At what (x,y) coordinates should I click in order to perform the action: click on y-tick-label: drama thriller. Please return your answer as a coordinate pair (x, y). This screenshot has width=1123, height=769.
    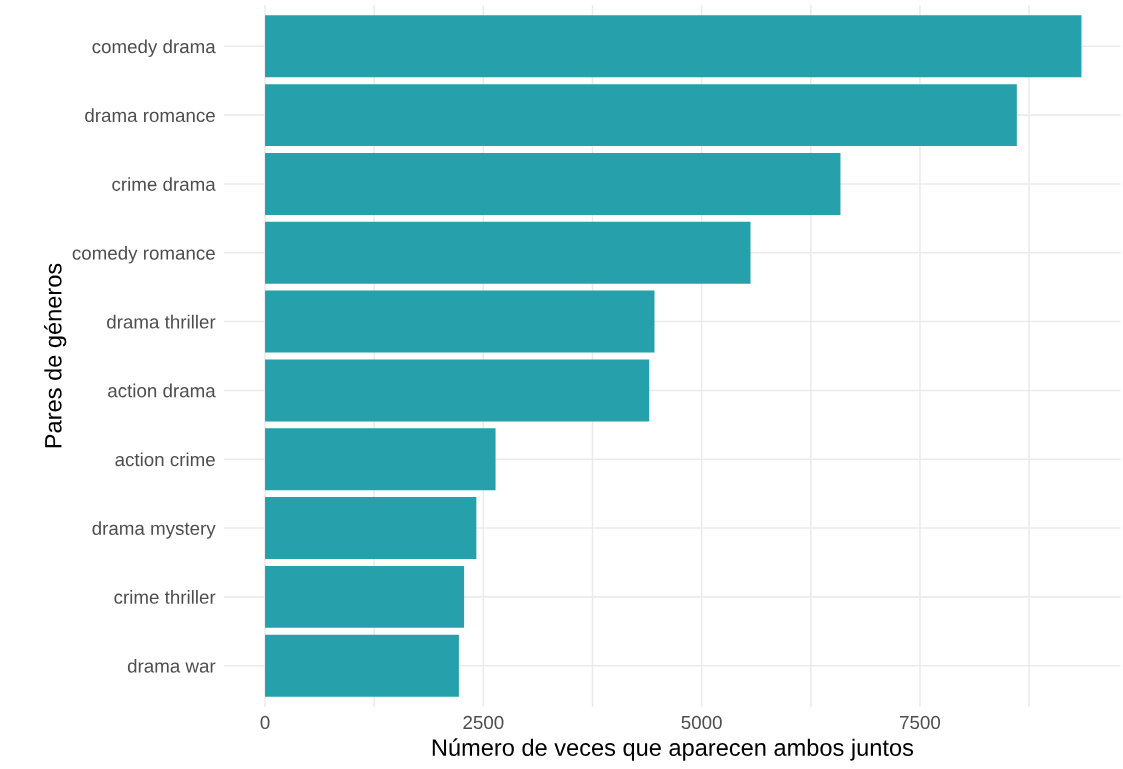
    Looking at the image, I should click on (161, 321).